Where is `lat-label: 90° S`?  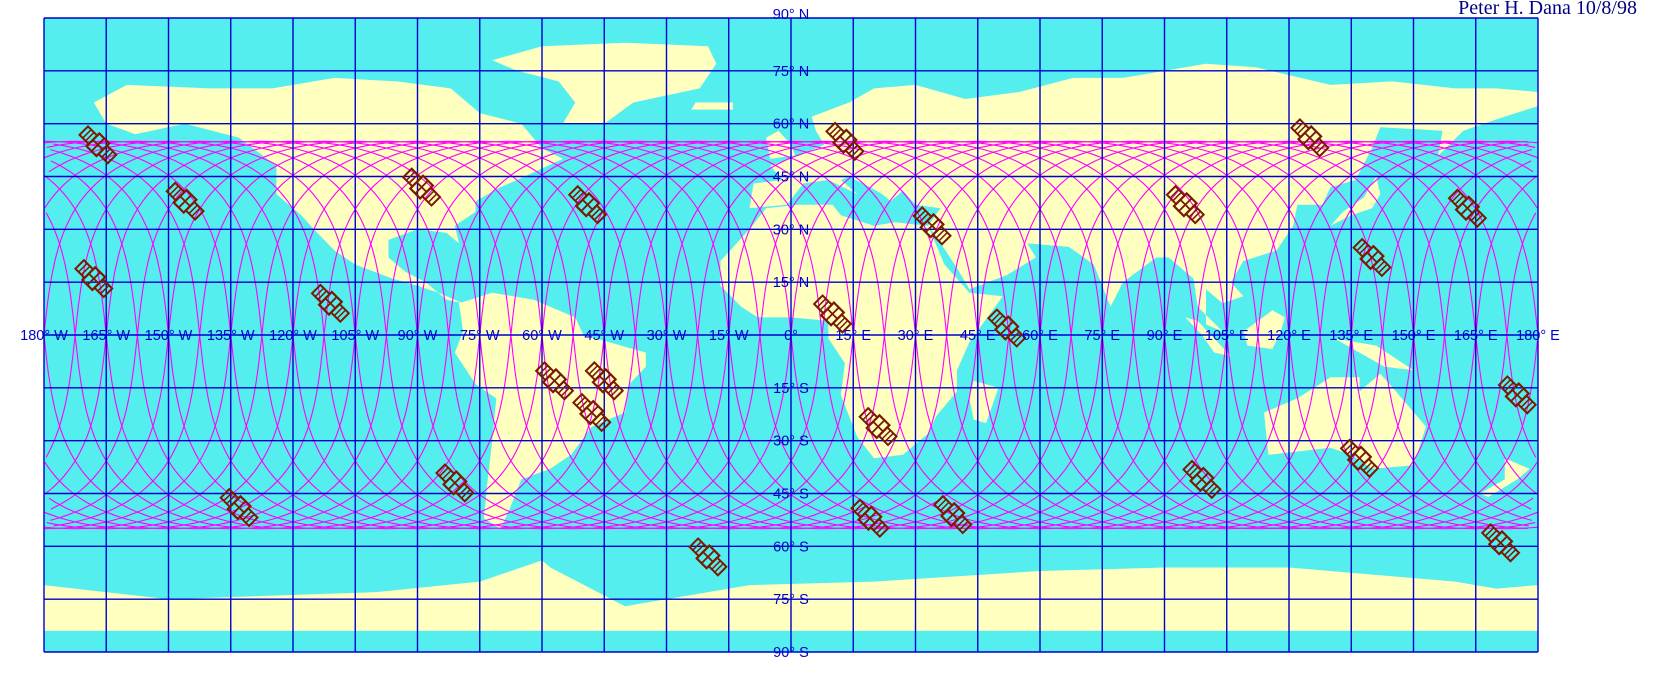 lat-label: 90° S is located at coordinates (791, 653).